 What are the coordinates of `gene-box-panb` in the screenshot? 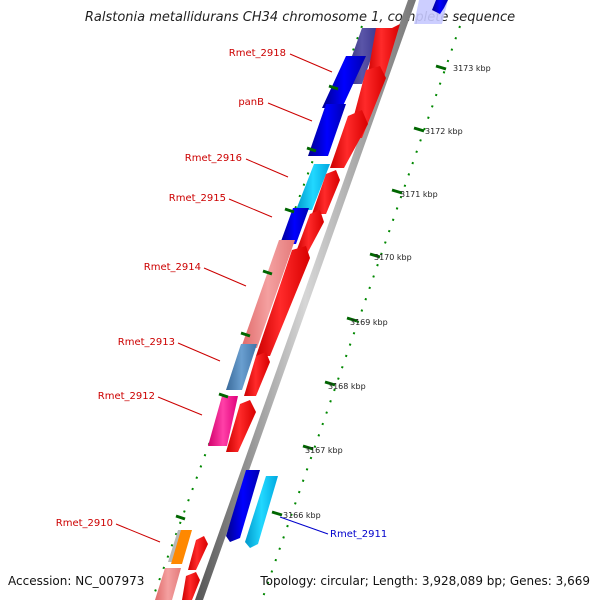 It's located at (327, 130).